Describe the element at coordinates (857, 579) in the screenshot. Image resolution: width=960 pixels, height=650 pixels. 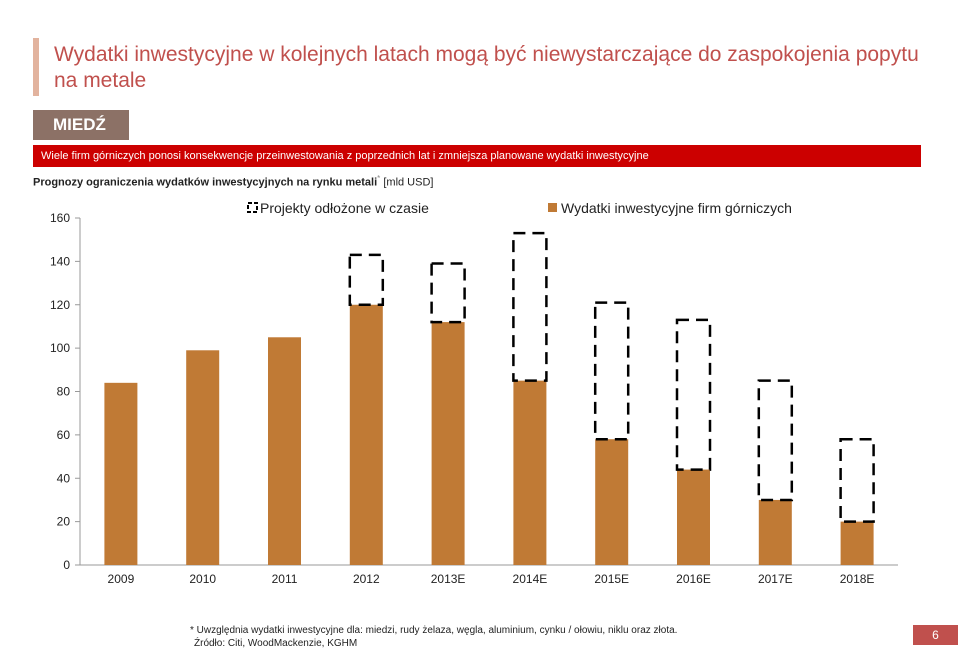
I see `x-tick-label: 2018E` at that location.